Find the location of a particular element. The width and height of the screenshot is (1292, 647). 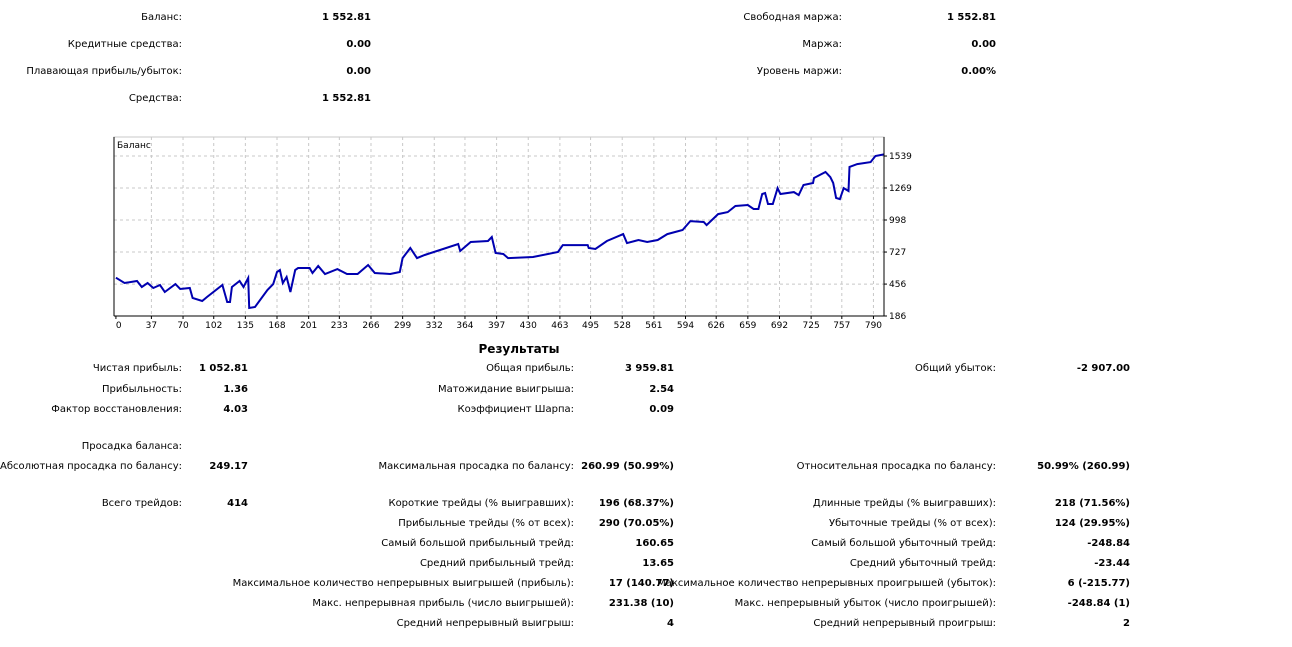

result-value: -2 907.00 is located at coordinates (1103, 368).